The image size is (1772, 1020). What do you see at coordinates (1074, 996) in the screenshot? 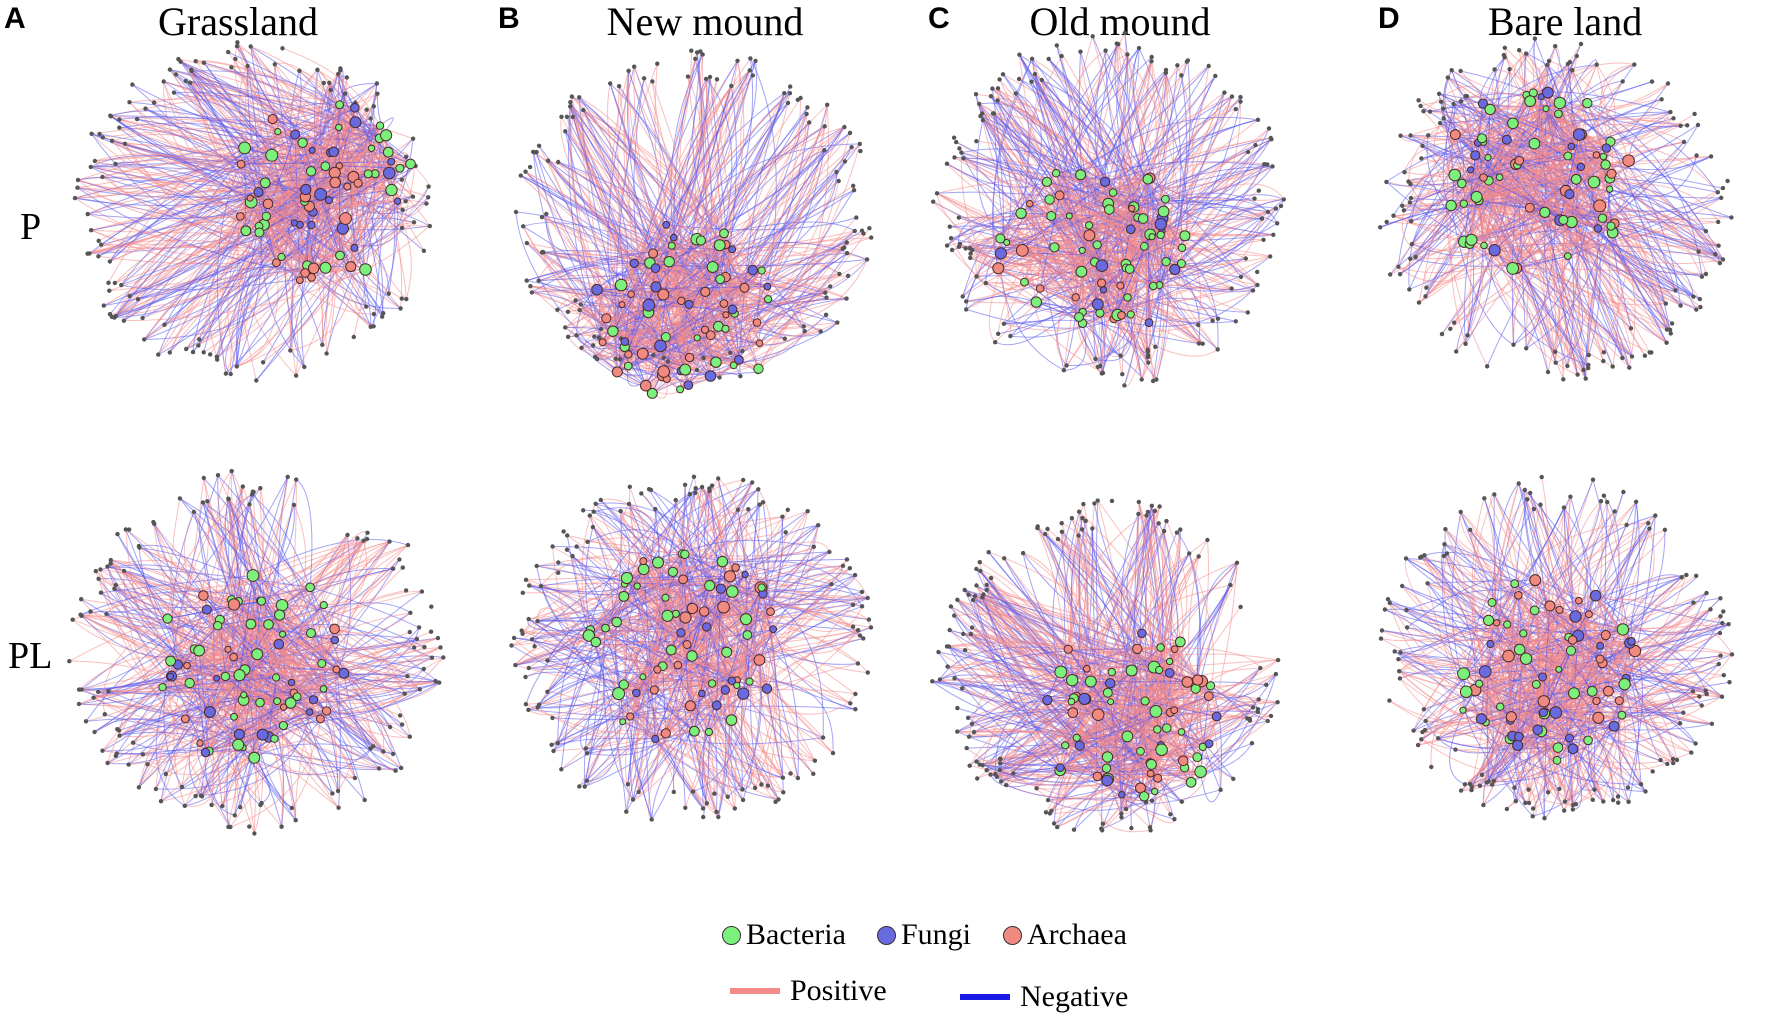
I see `legend-label-negative: Negative` at bounding box center [1074, 996].